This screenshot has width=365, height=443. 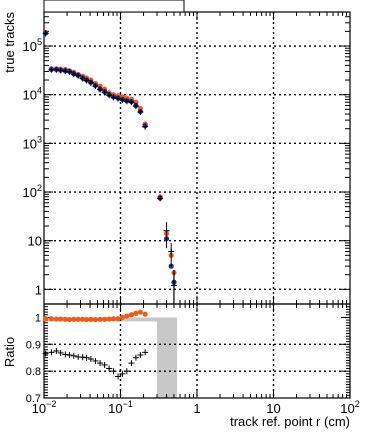 I want to click on y-tick-label: 10², so click(x=32, y=191).